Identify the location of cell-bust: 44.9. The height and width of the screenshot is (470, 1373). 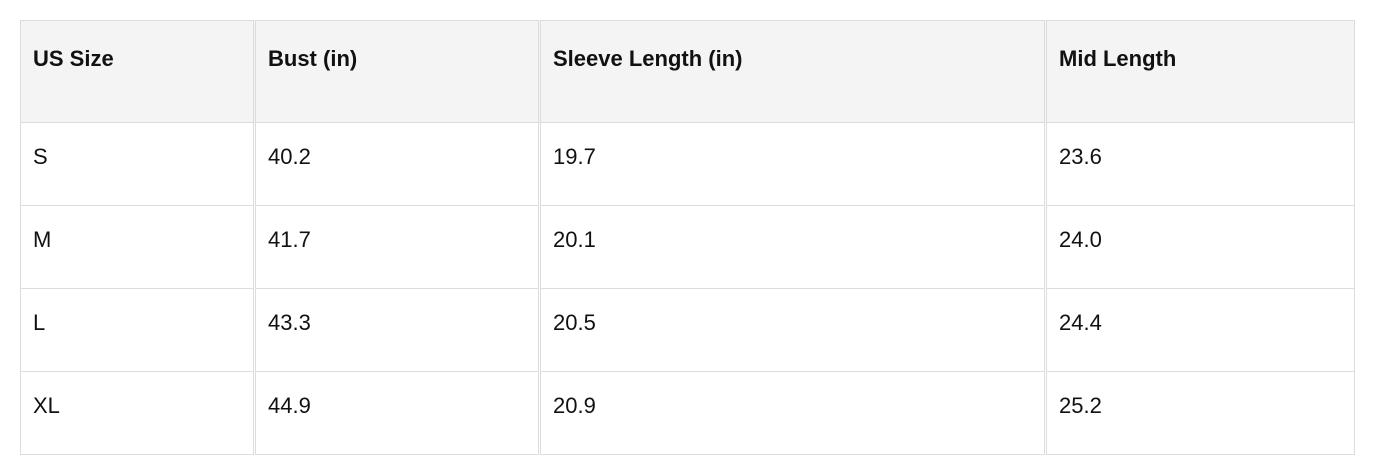
(397, 413).